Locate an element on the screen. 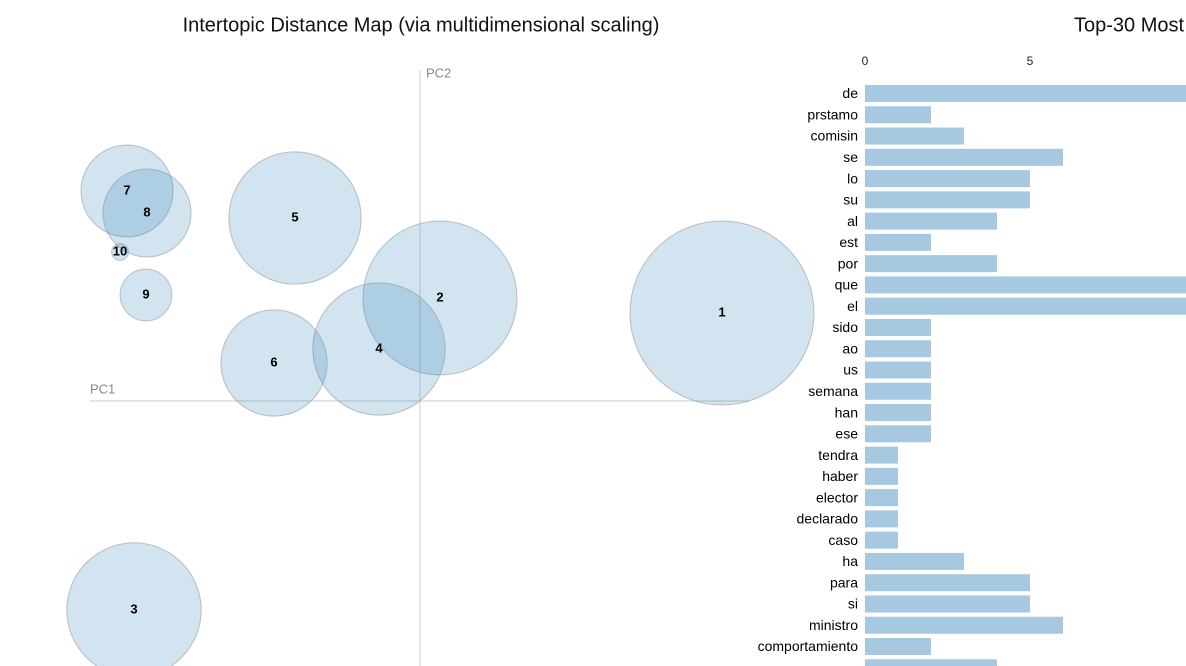 The height and width of the screenshot is (666, 1186). term-label: tendra is located at coordinates (838, 455).